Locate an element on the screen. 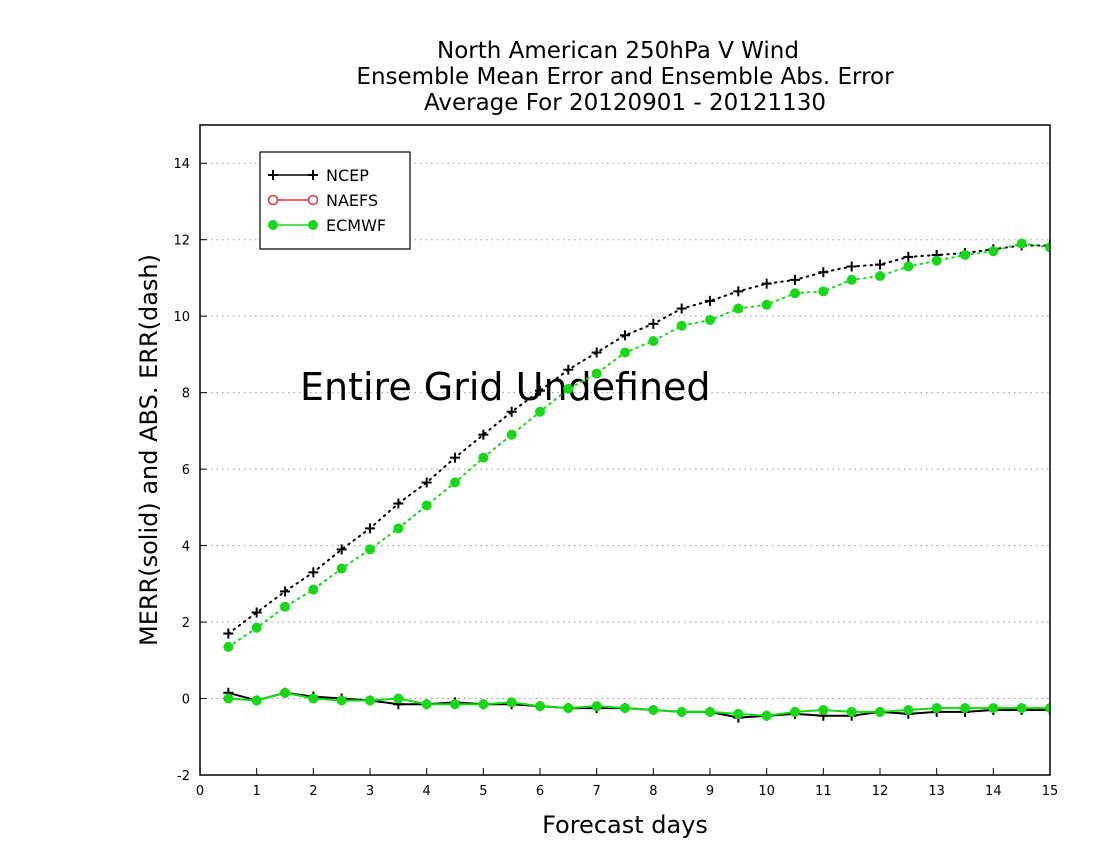 The height and width of the screenshot is (850, 1100). legend-label: NCEP is located at coordinates (347, 175).